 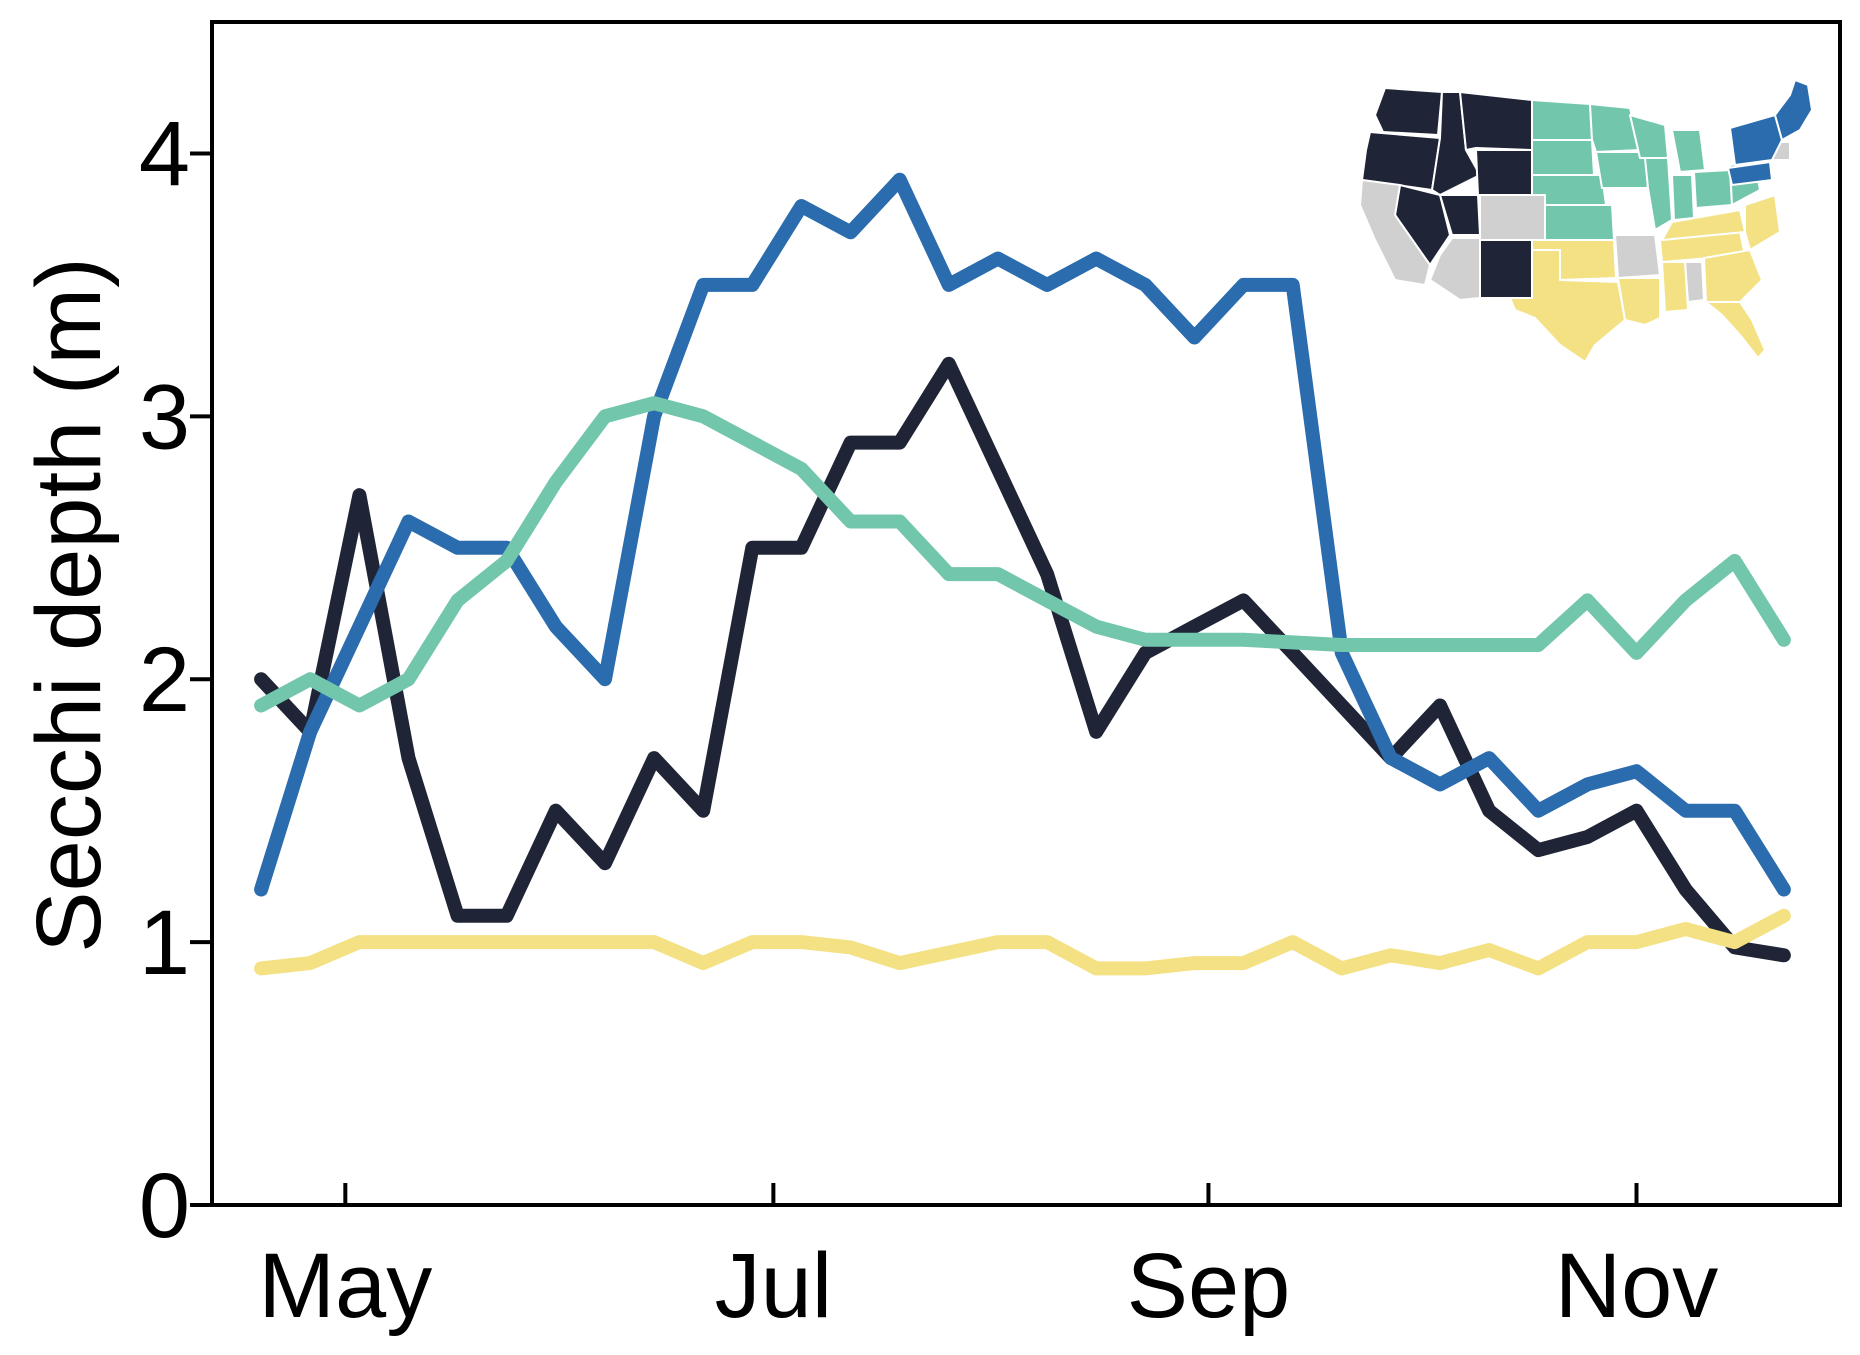 What do you see at coordinates (1762, 222) in the screenshot?
I see `map-state-nc-va` at bounding box center [1762, 222].